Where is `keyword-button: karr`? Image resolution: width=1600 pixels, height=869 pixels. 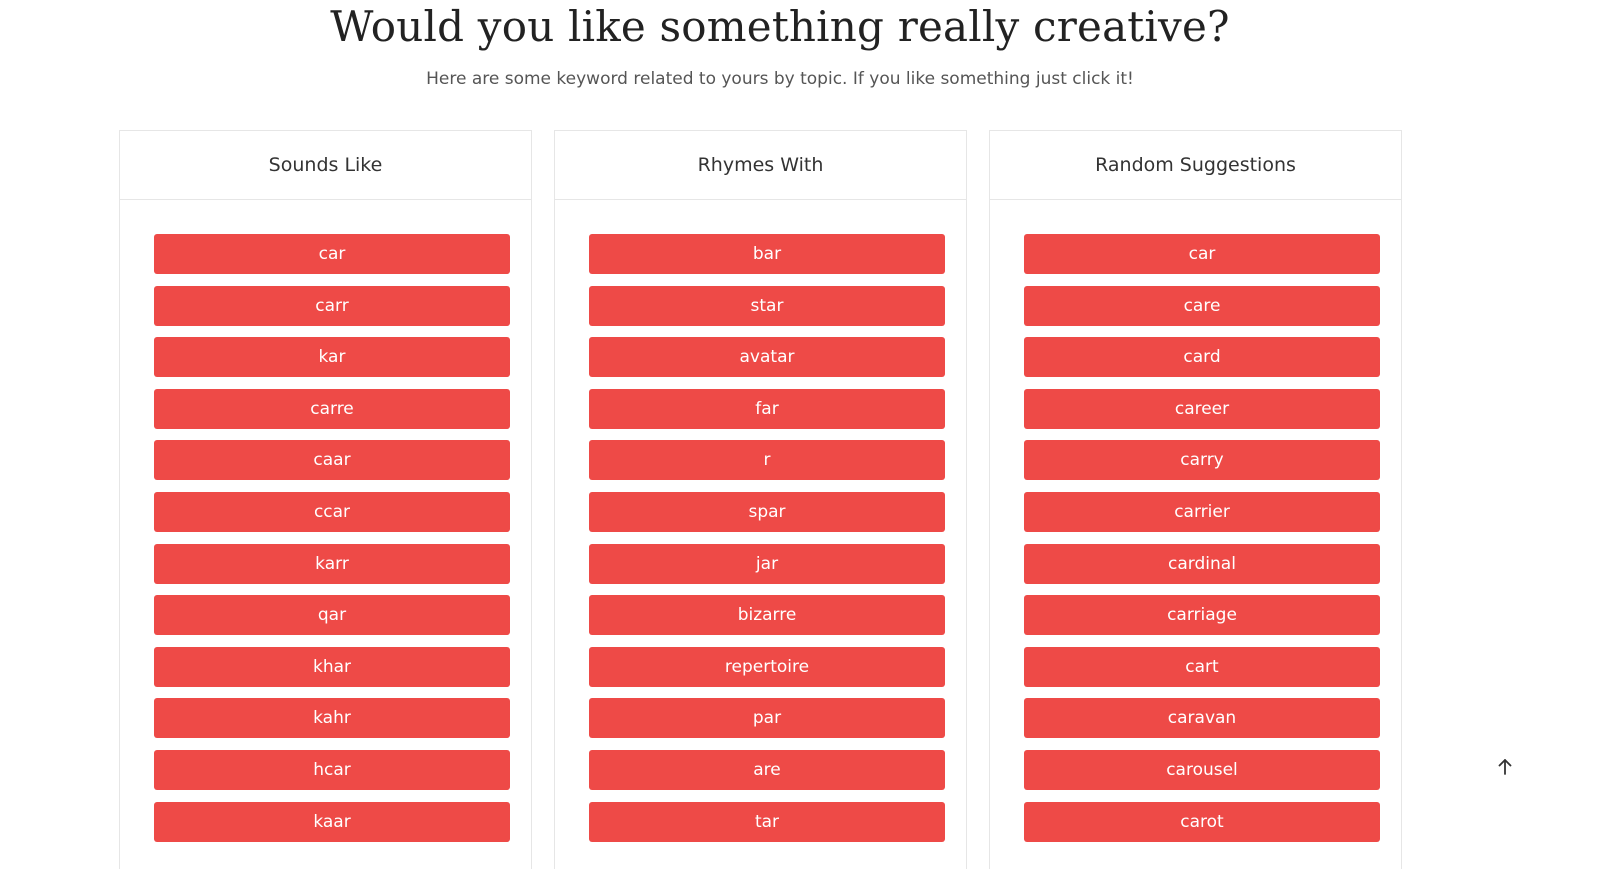
keyword-button: karr is located at coordinates (332, 563).